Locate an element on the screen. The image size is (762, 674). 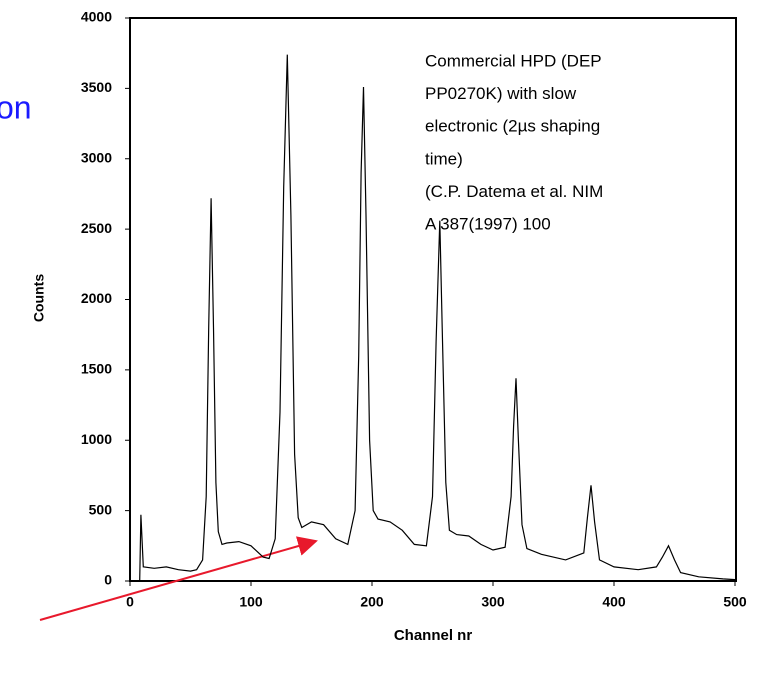
annotation: A 387(1997) 100 is located at coordinates (488, 223).